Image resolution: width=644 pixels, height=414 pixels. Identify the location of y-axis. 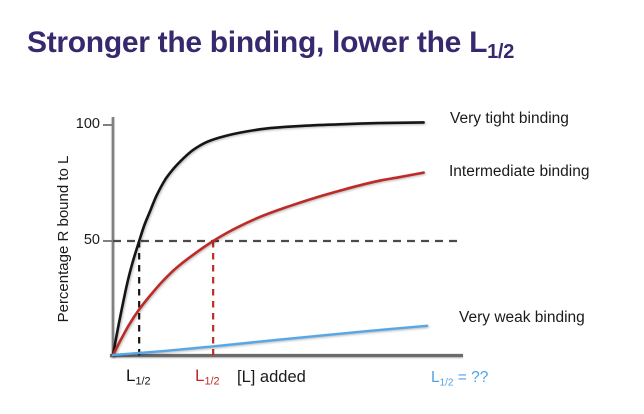
(109, 237).